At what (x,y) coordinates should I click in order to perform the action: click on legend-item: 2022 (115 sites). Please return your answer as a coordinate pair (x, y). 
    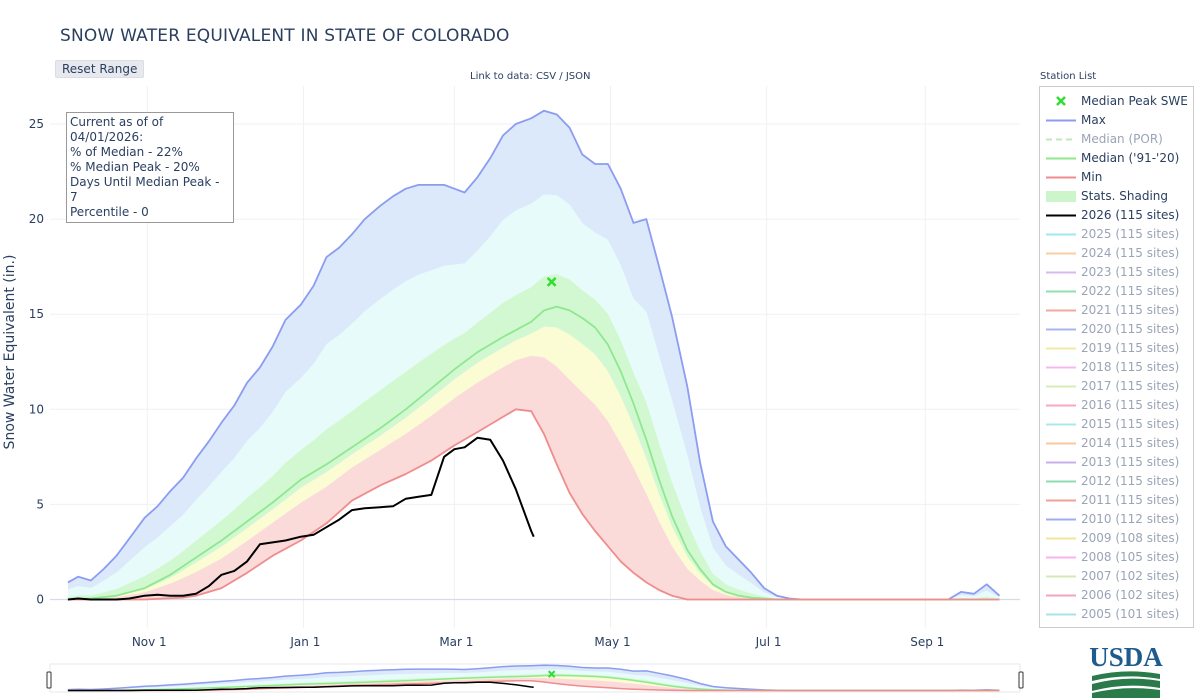
    Looking at the image, I should click on (1116, 291).